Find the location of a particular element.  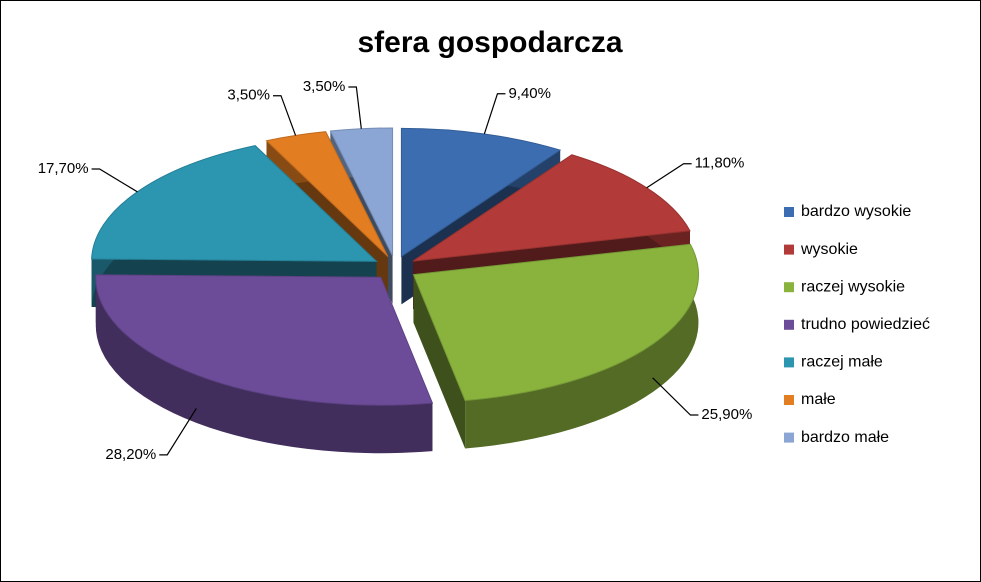

data-label: 9,40% is located at coordinates (529, 93).